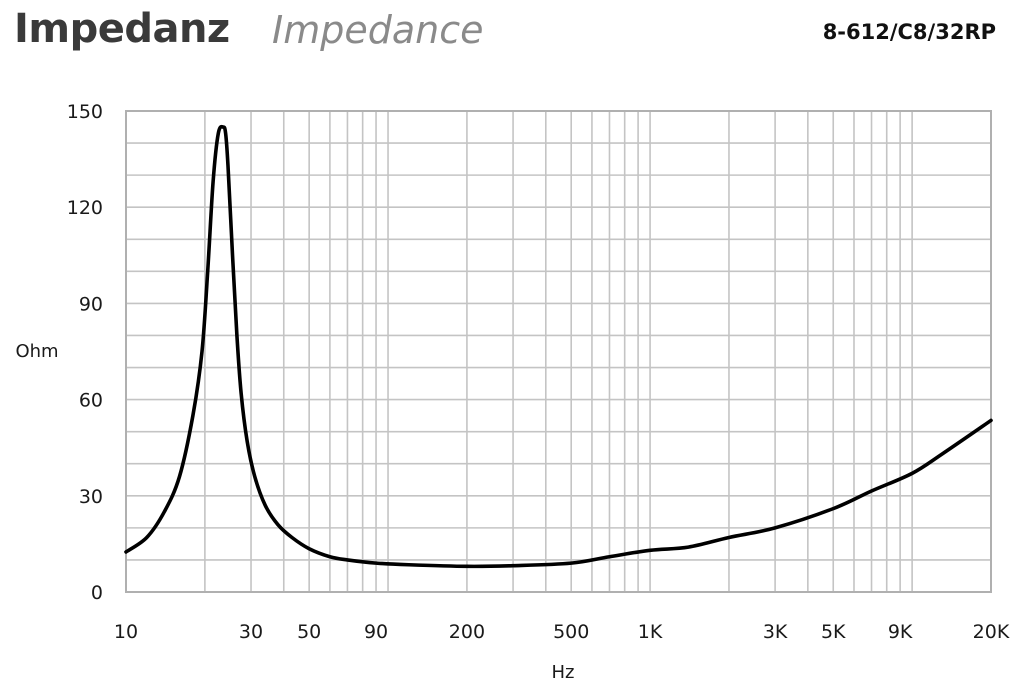 This screenshot has height=689, width=1024. What do you see at coordinates (650, 632) in the screenshot?
I see `x-tick-label: 1K` at bounding box center [650, 632].